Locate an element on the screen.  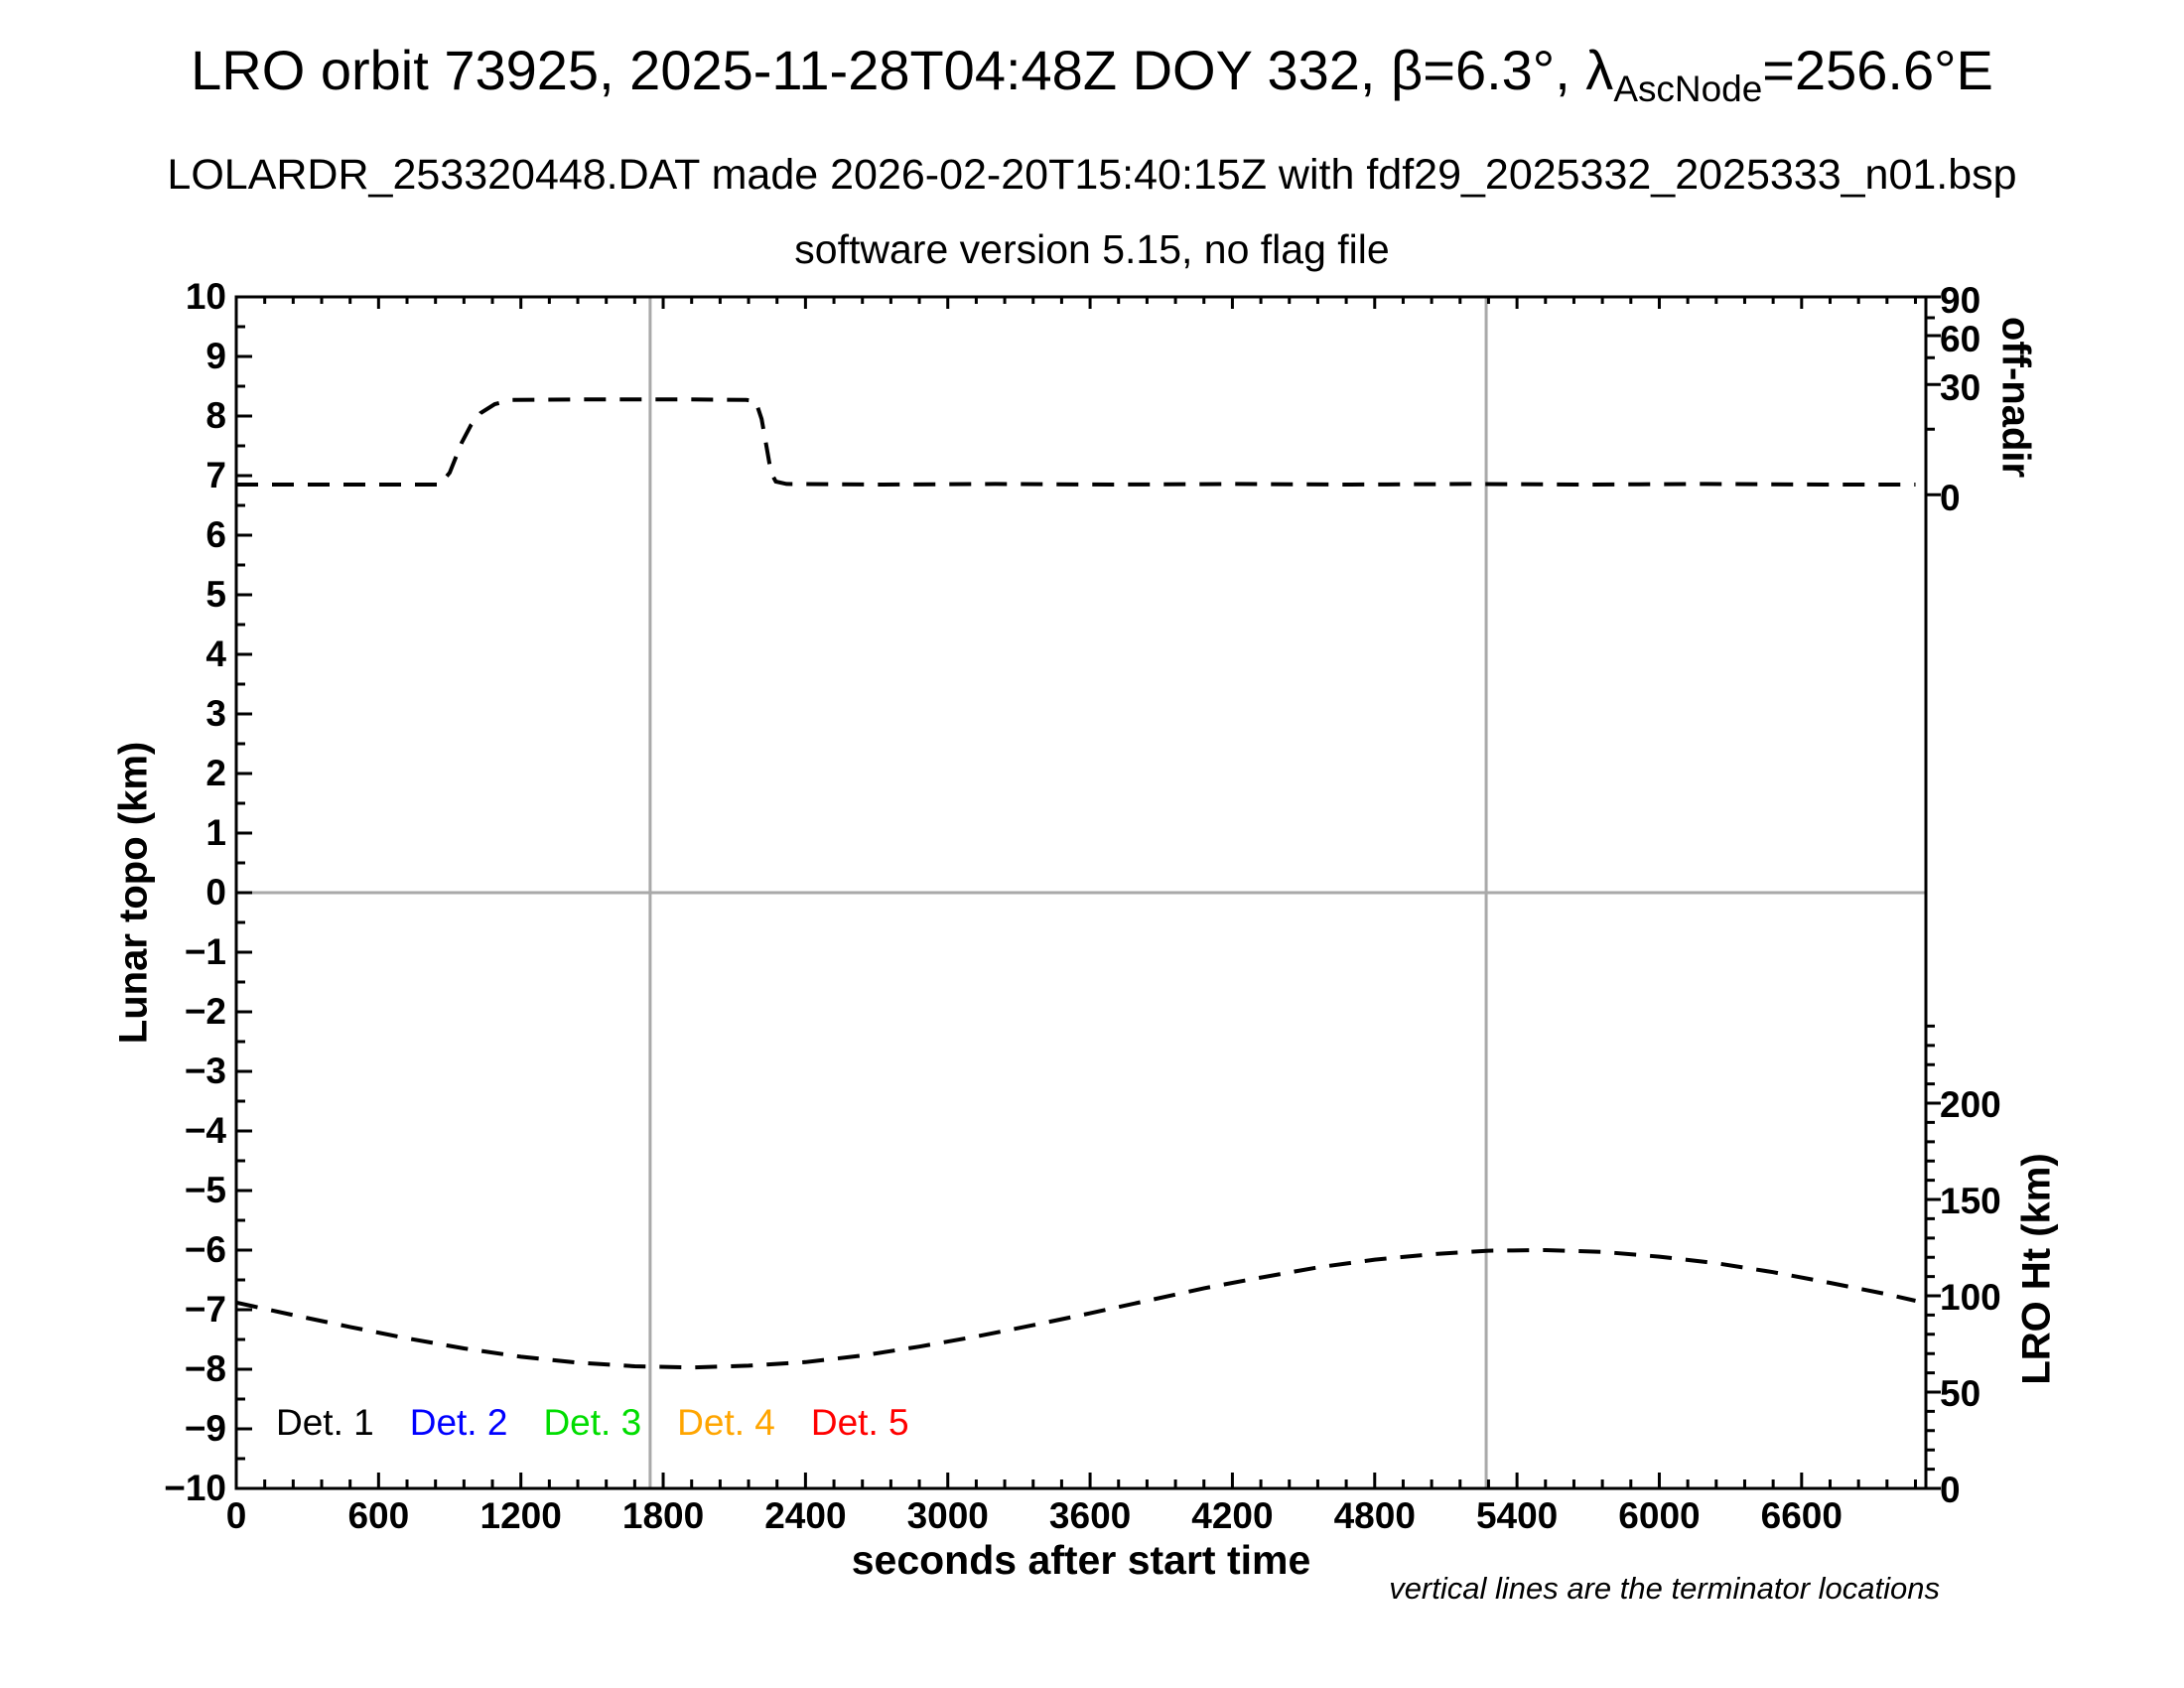
x-tick-1200: 1200 is located at coordinates (520, 1515).